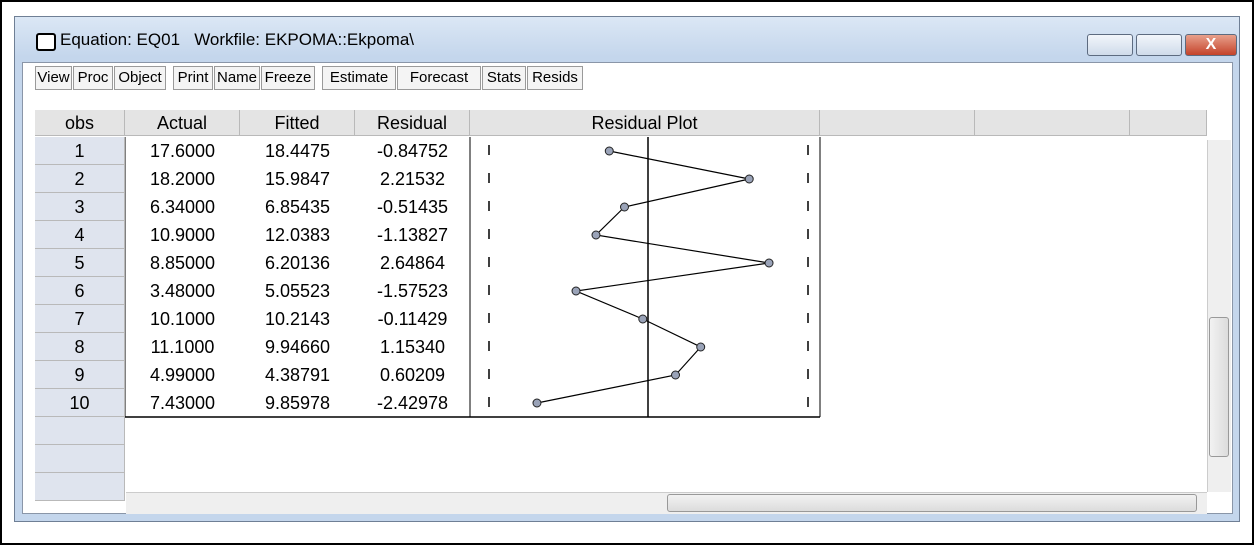 The image size is (1254, 547). I want to click on obs-cell: 8, so click(80, 347).